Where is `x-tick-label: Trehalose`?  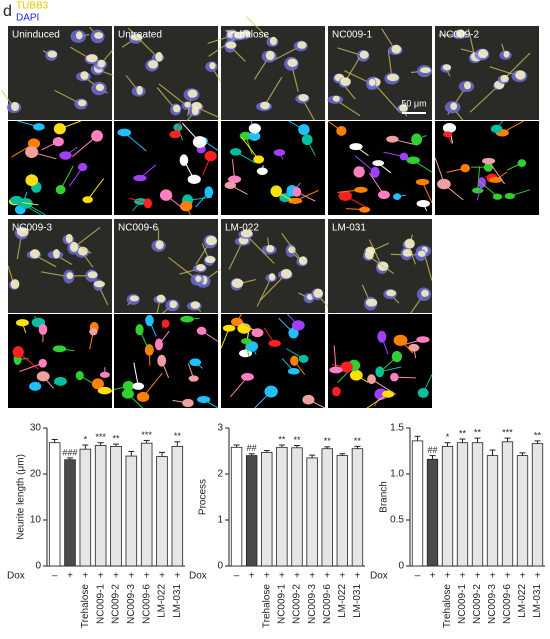 x-tick-label: Trehalose is located at coordinates (266, 606).